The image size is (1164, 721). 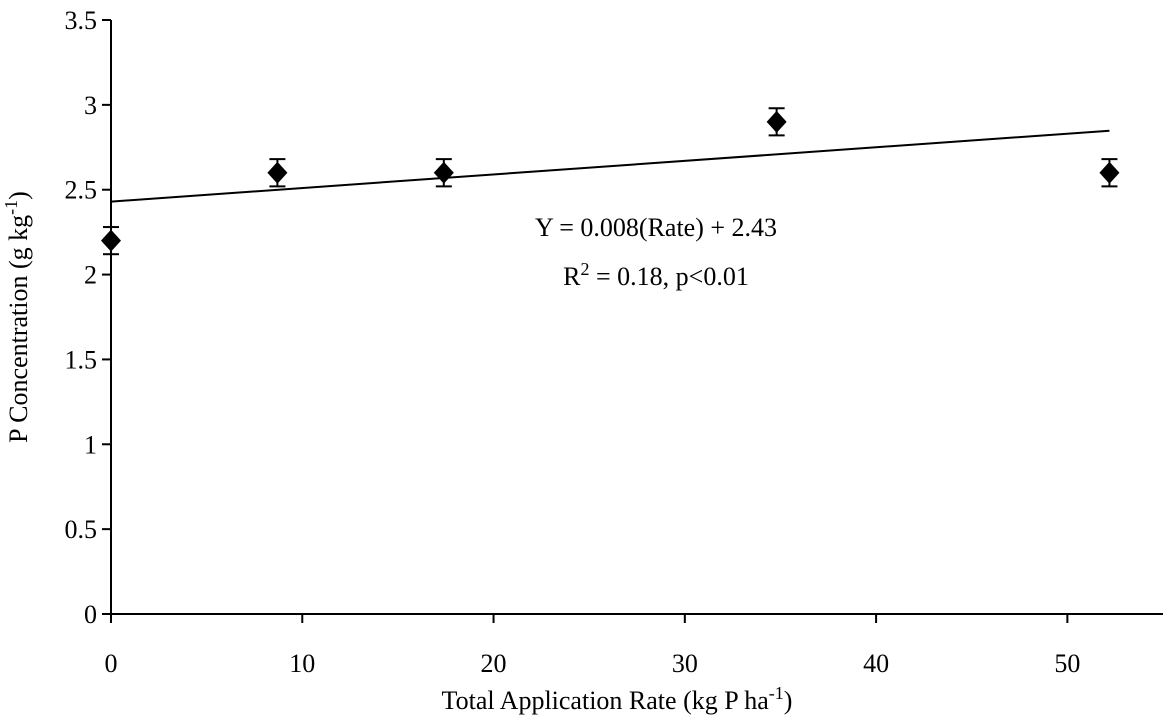 I want to click on y-tick-label: 0.5, so click(x=81, y=529).